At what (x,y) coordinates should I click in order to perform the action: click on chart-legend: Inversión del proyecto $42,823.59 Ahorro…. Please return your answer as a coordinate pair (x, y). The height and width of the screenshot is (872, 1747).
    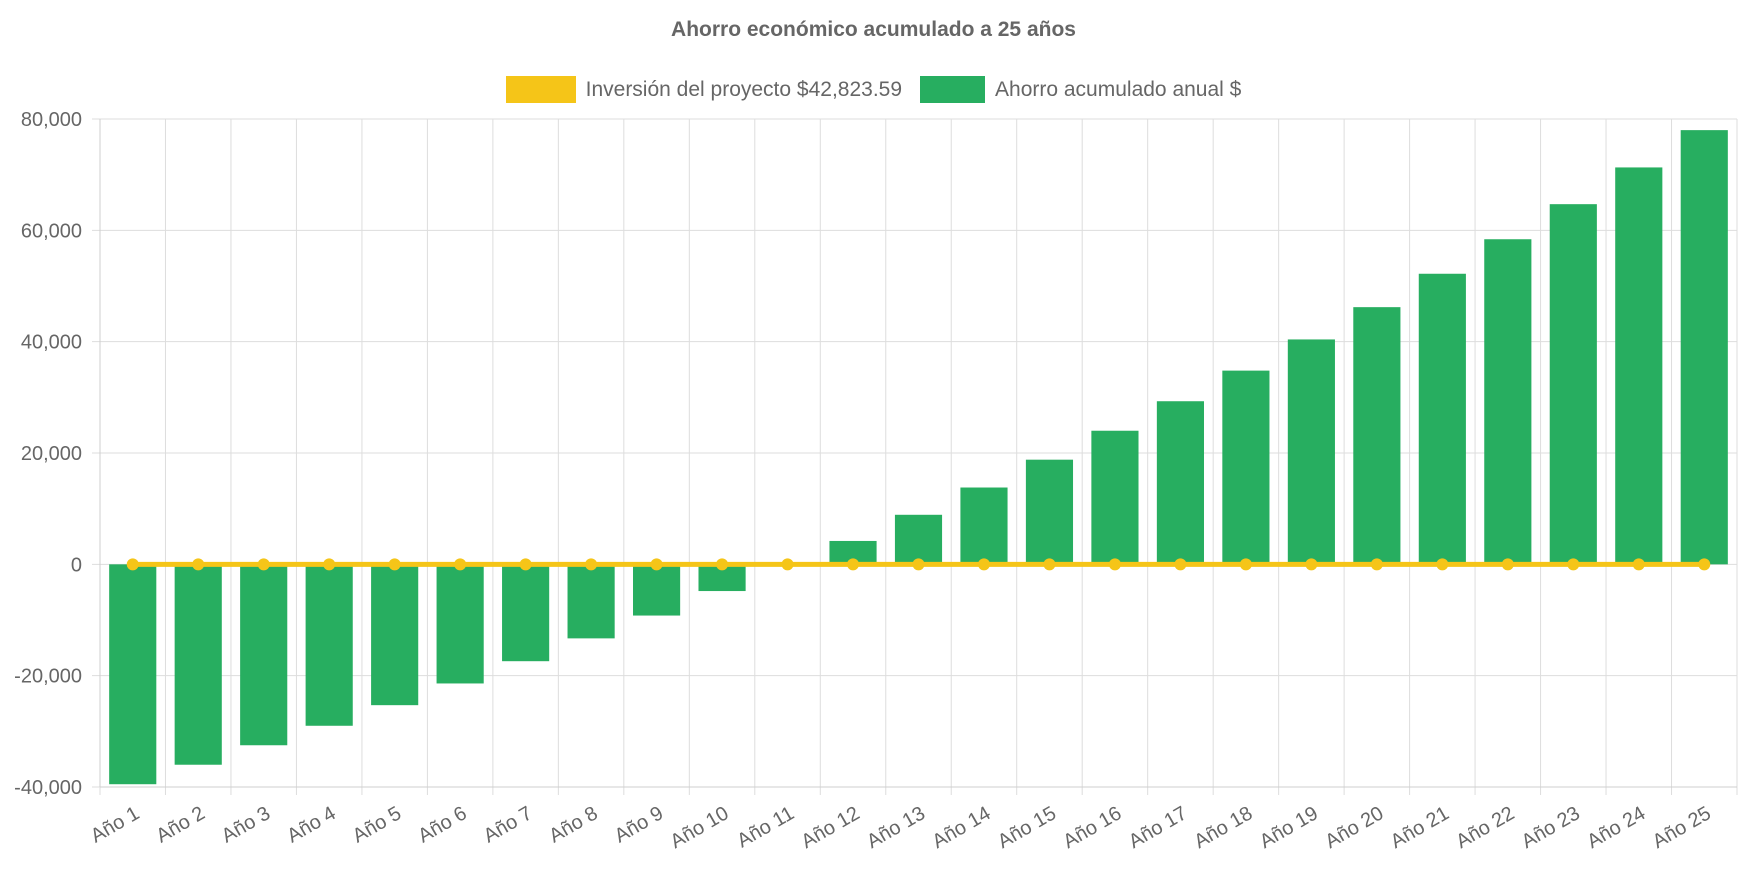
    Looking at the image, I should click on (873, 89).